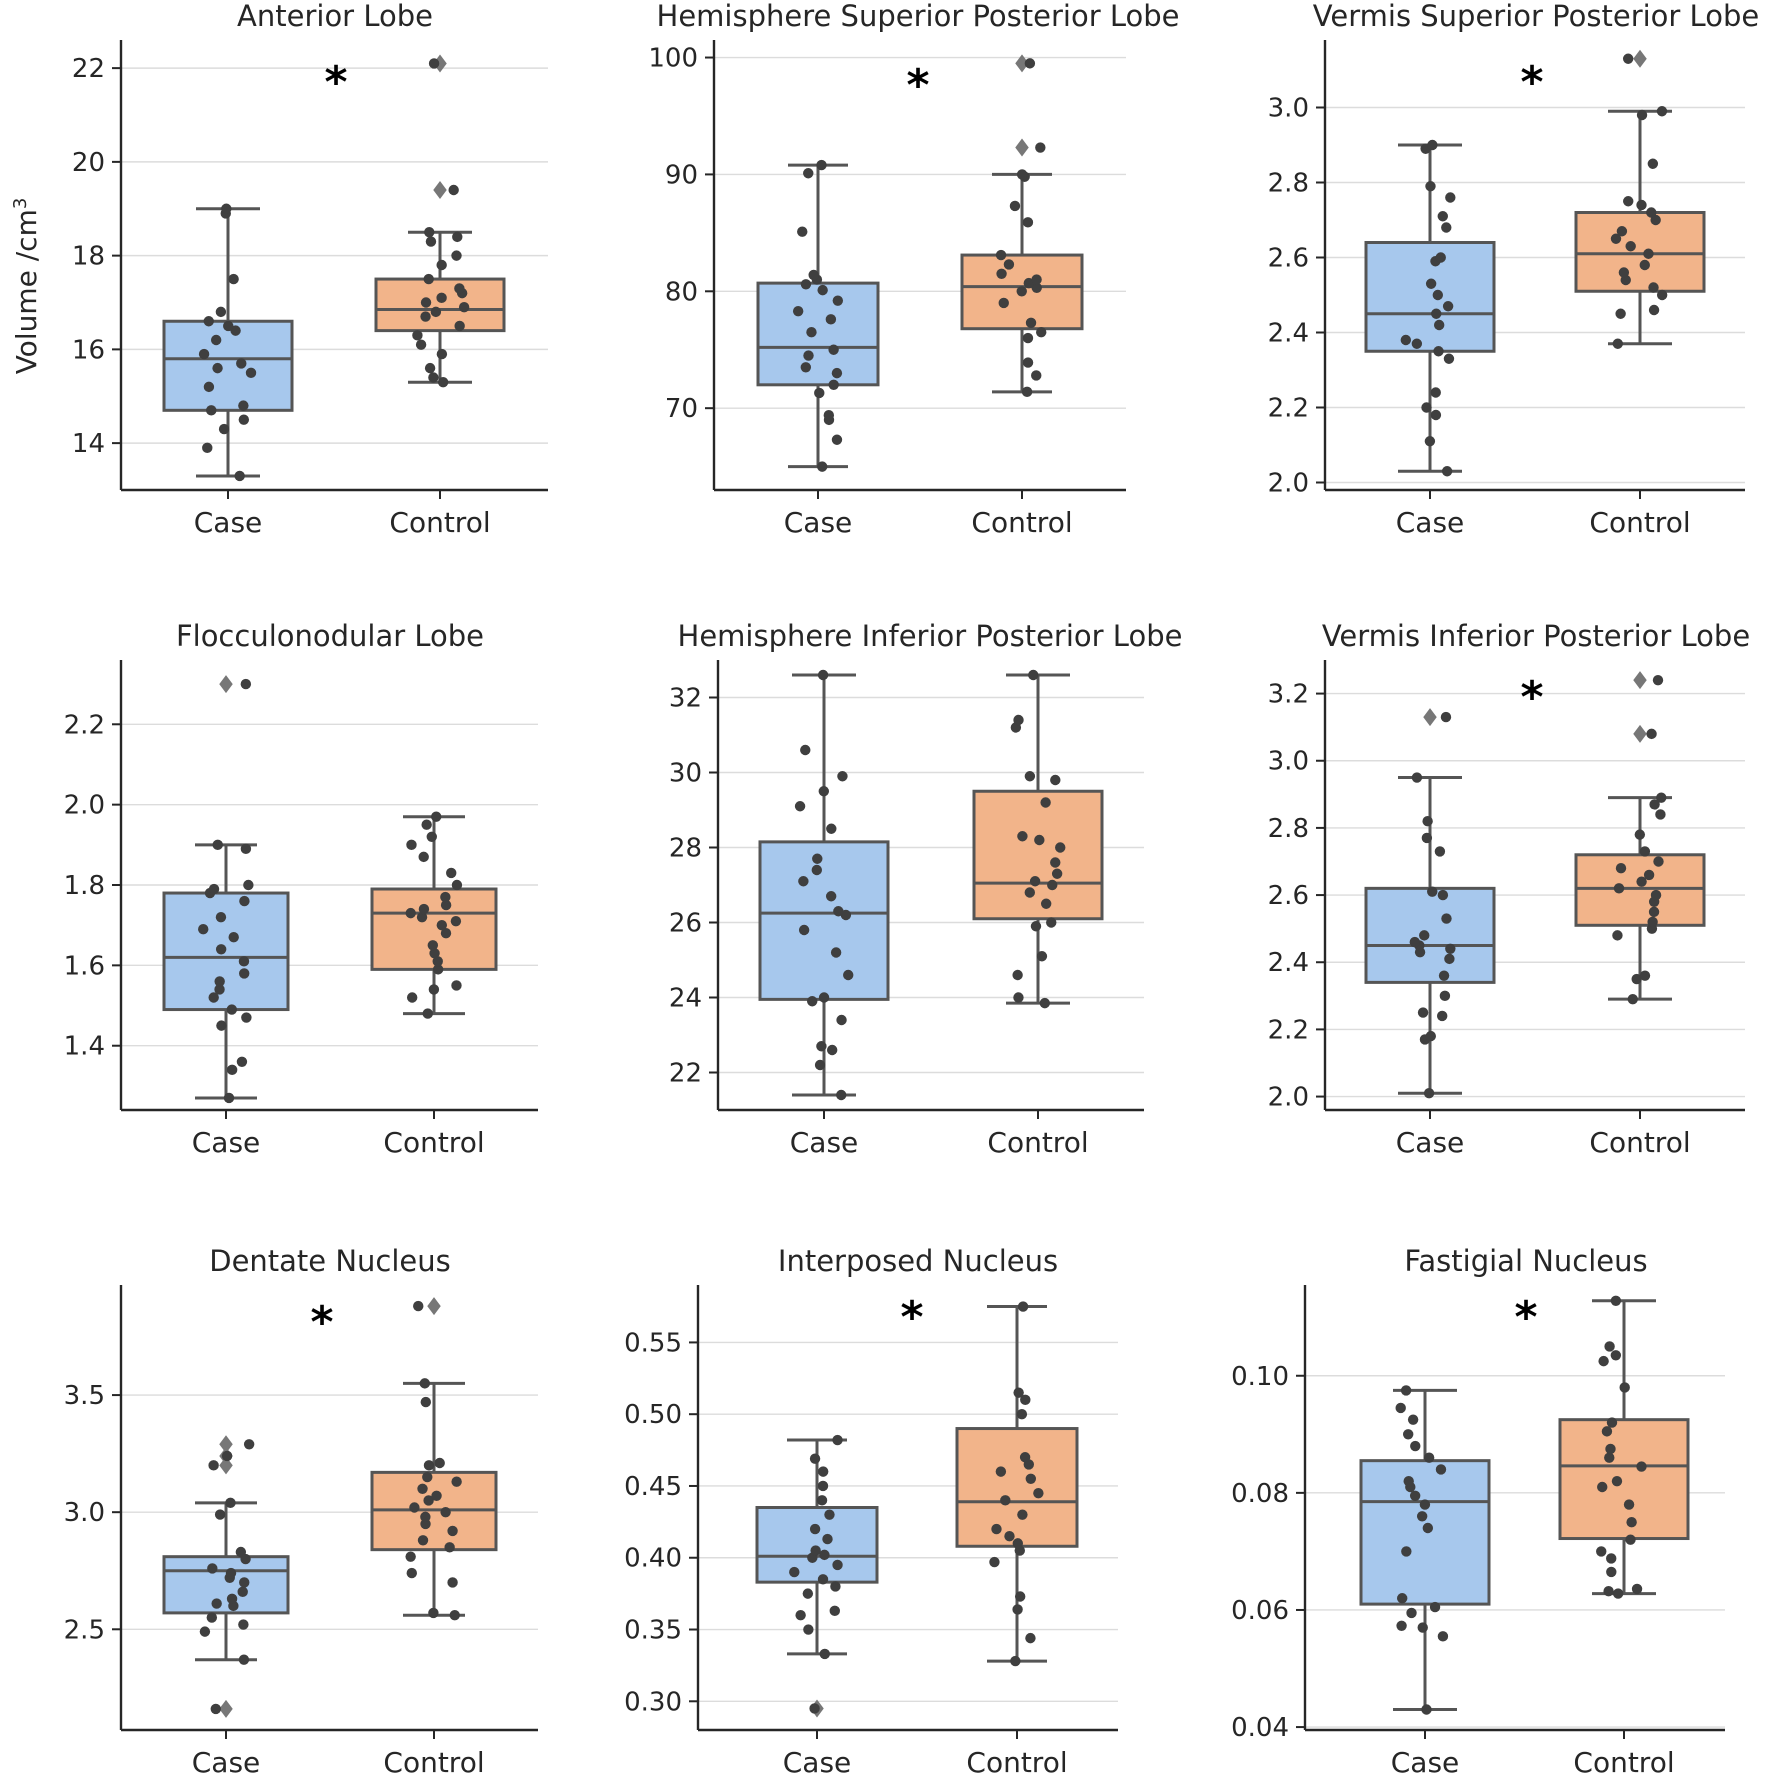 The image size is (1776, 1786). What do you see at coordinates (681, 409) in the screenshot?
I see `y-tick-label: 70` at bounding box center [681, 409].